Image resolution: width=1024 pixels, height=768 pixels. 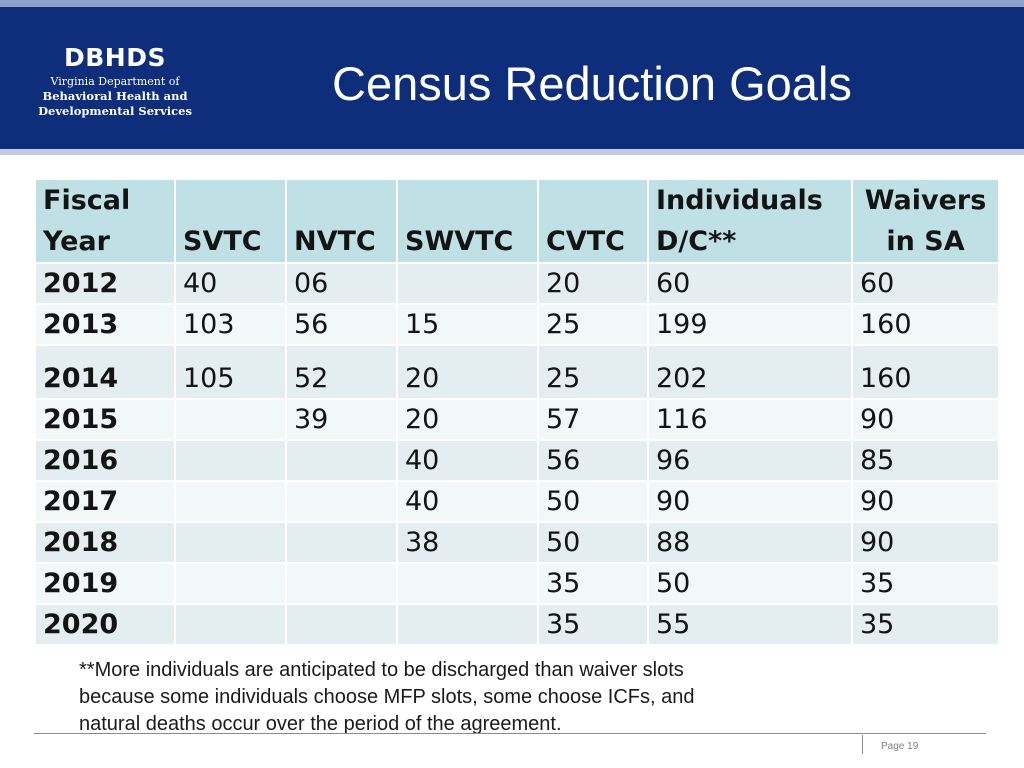 I want to click on fiscal-year-cell: 2019, so click(x=105, y=583).